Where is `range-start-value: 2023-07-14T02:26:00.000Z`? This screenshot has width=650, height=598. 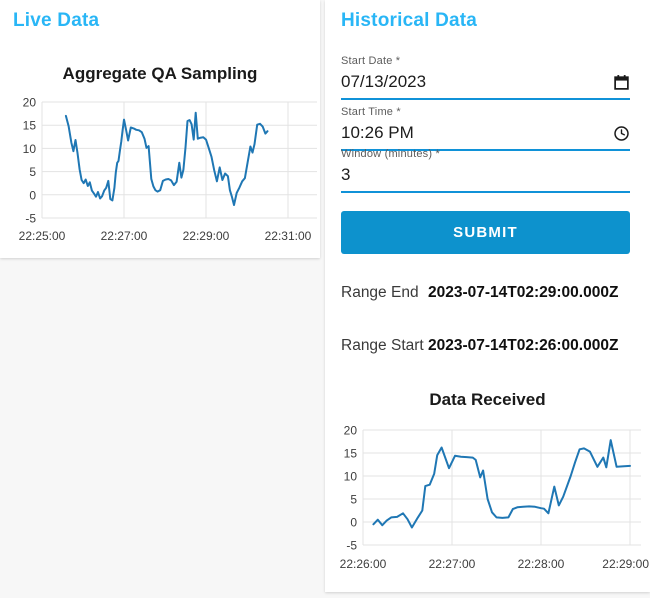 range-start-value: 2023-07-14T02:26:00.000Z is located at coordinates (523, 345).